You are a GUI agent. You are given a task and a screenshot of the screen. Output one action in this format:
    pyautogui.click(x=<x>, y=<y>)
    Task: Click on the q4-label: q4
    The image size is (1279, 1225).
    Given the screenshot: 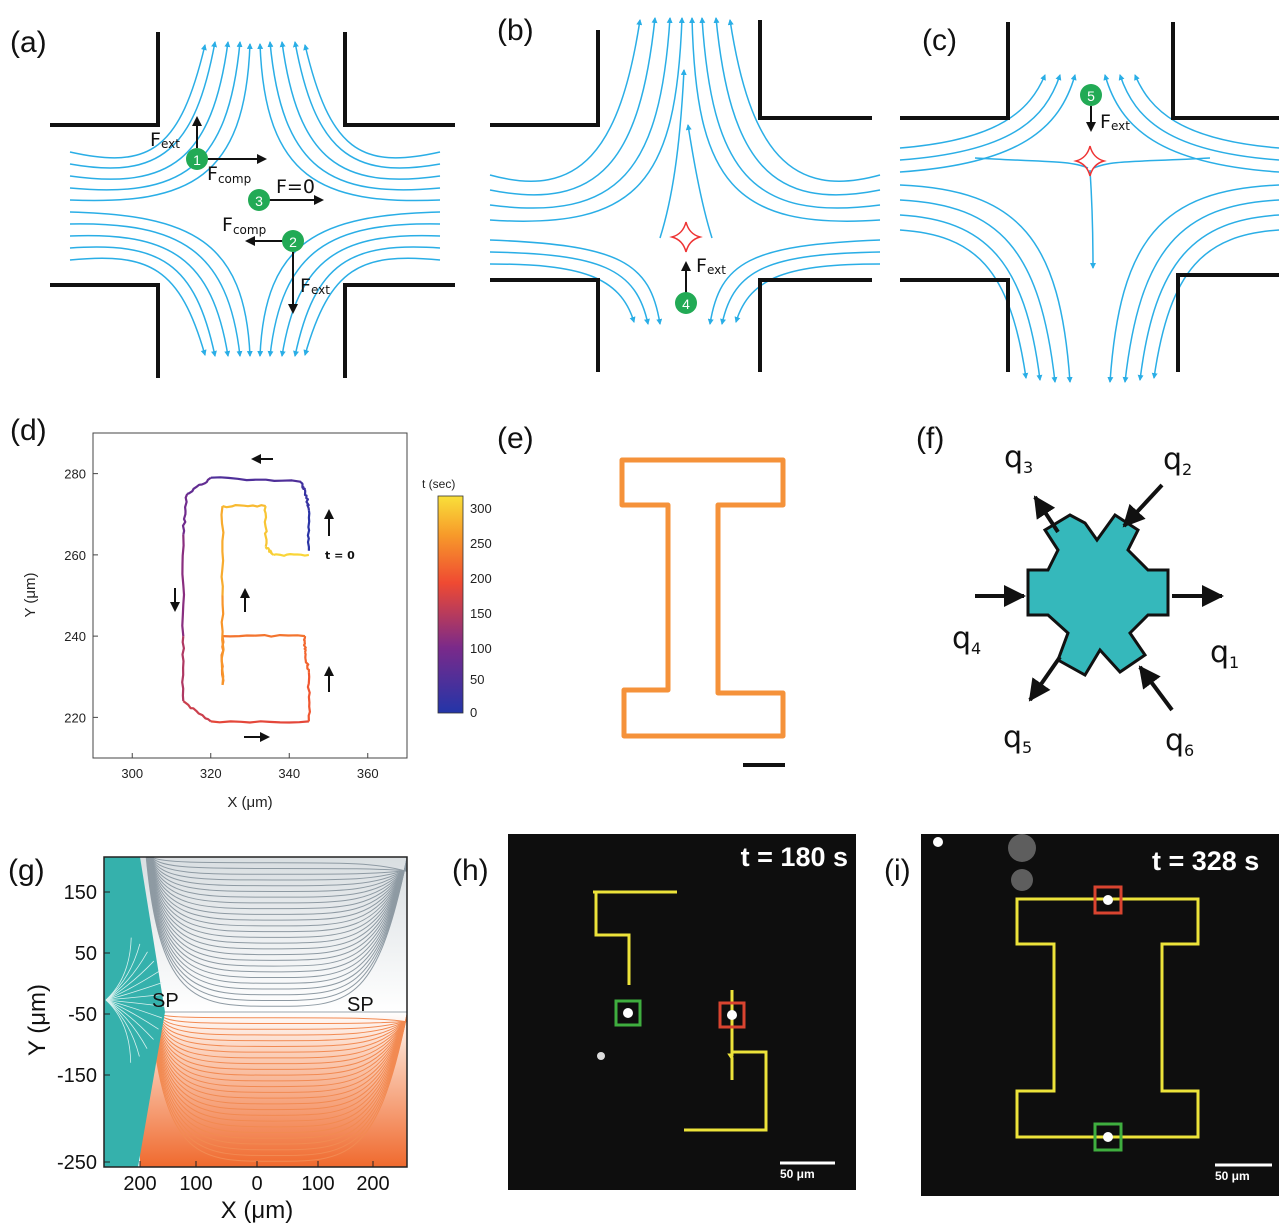 What is the action you would take?
    pyautogui.click(x=966, y=639)
    